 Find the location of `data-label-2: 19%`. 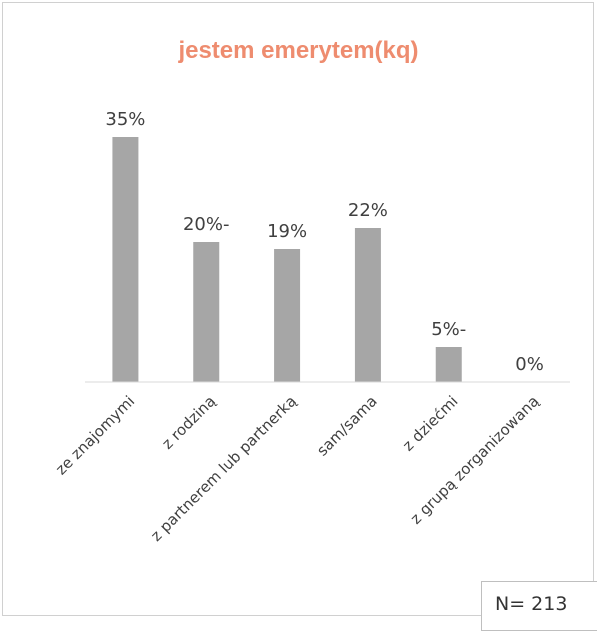

data-label-2: 19% is located at coordinates (287, 231).